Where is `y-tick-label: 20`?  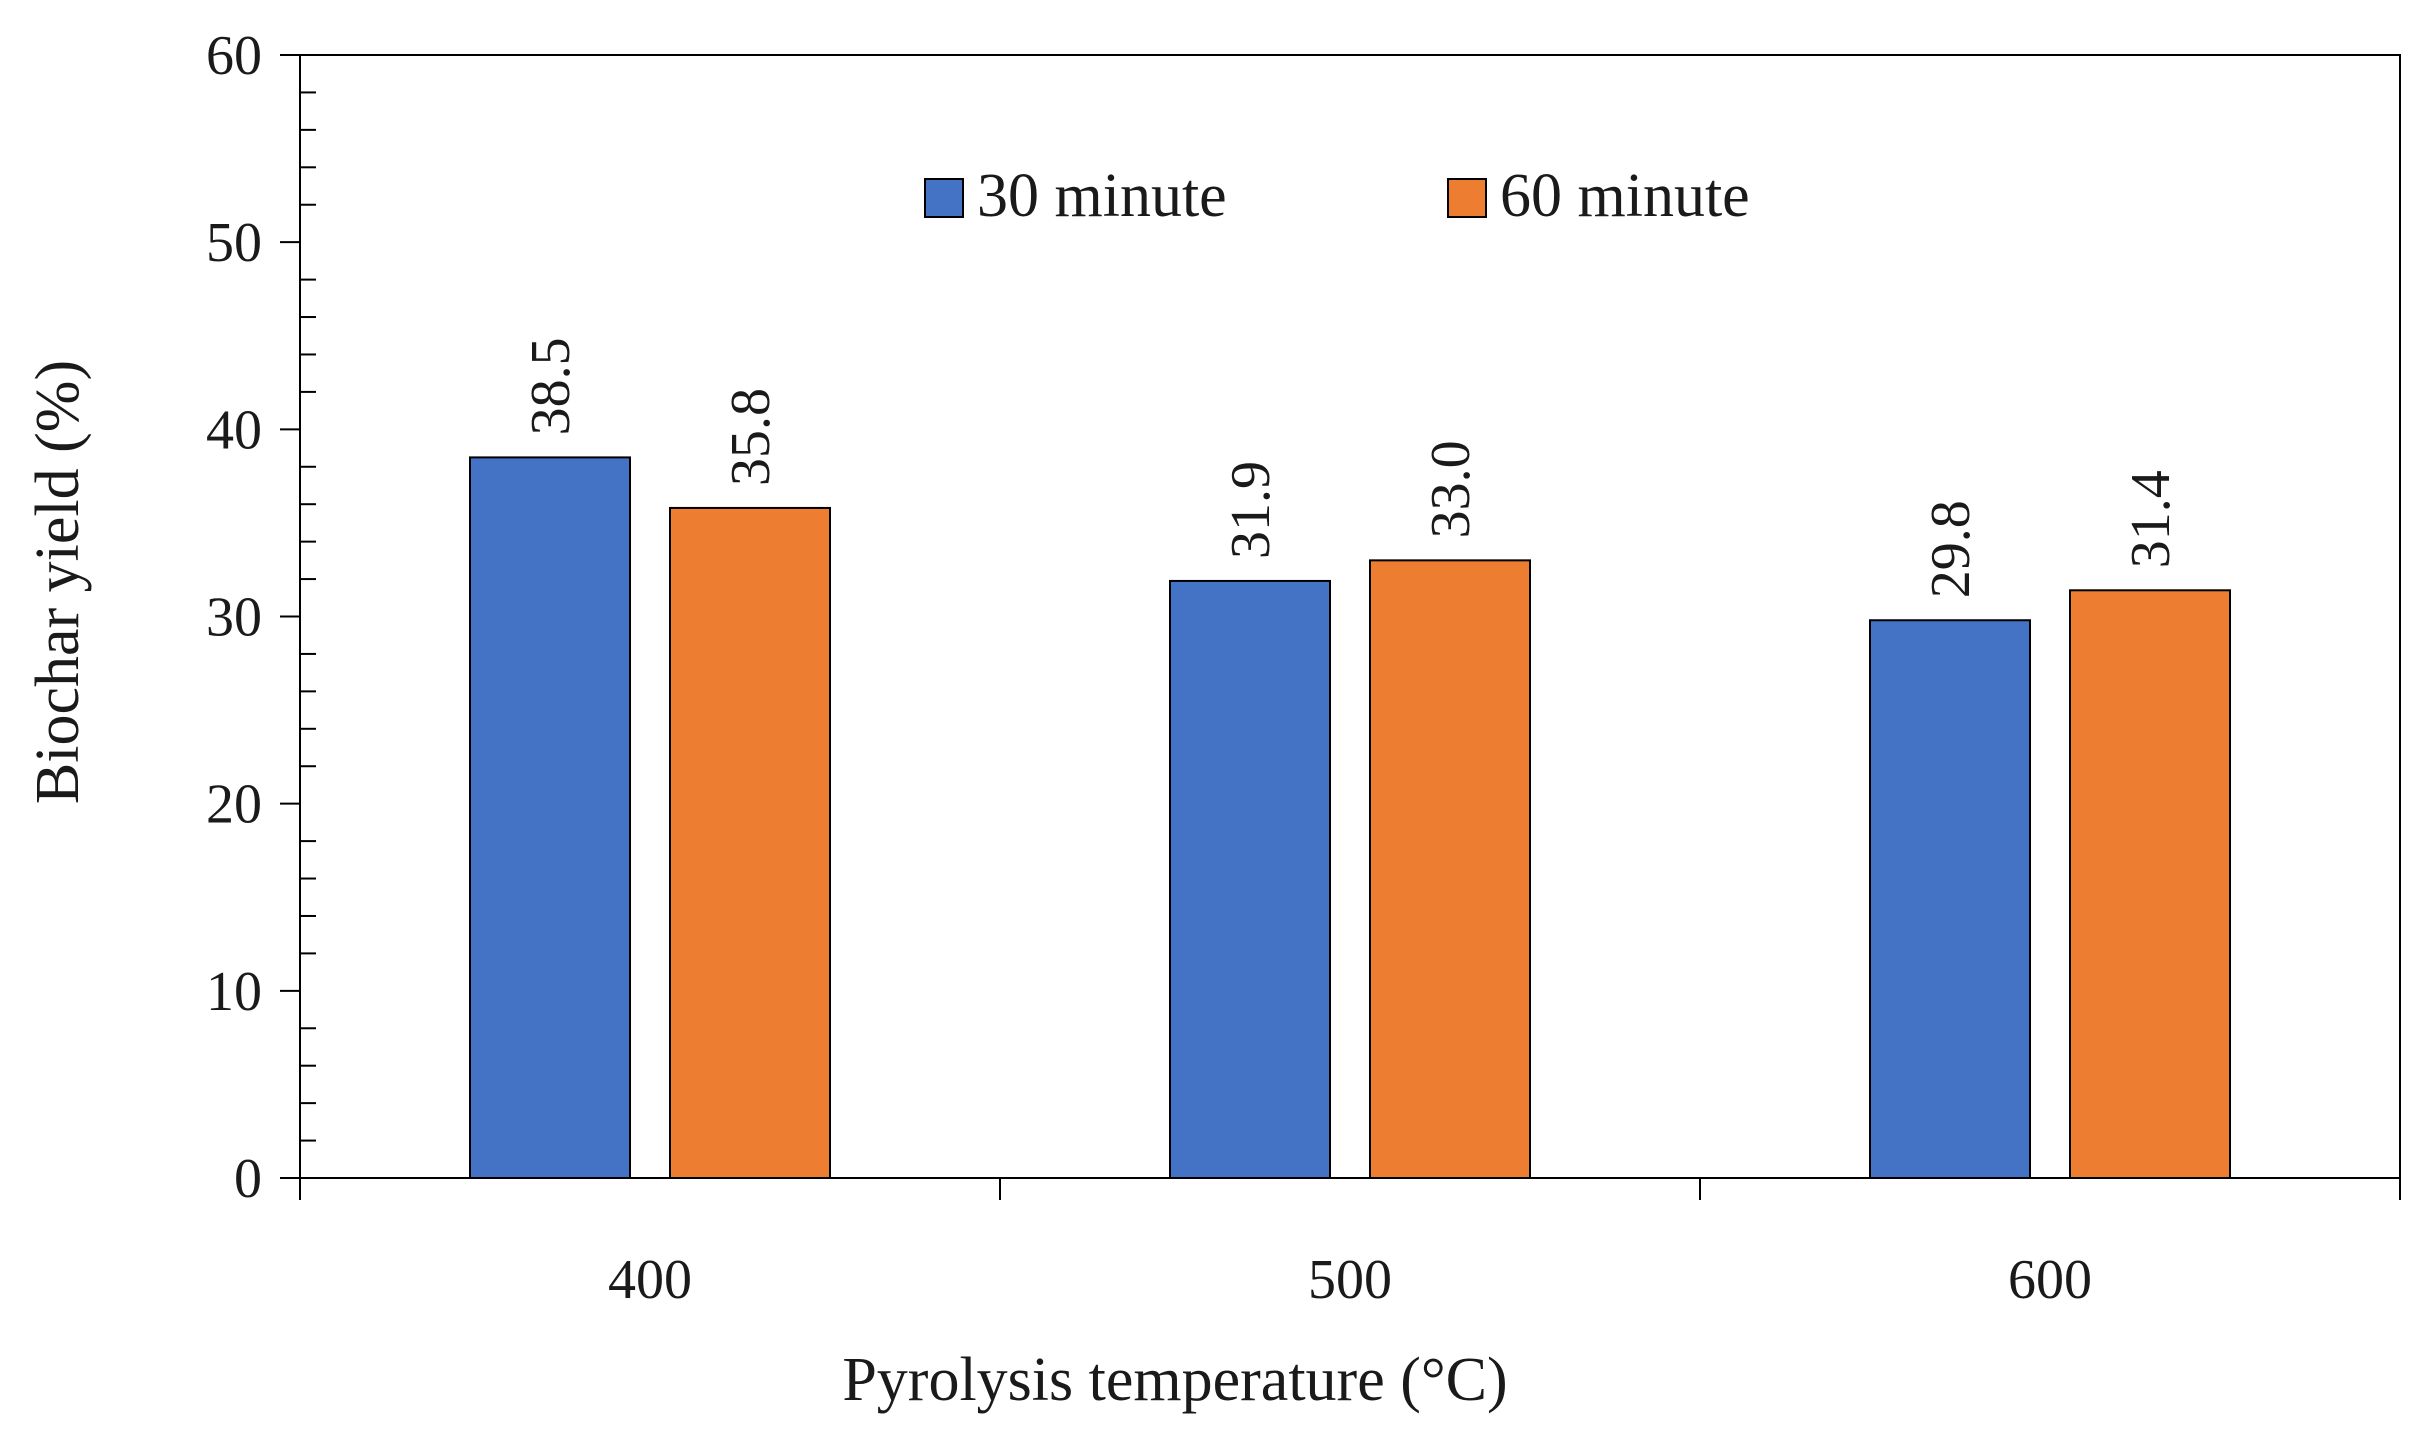 y-tick-label: 20 is located at coordinates (234, 805).